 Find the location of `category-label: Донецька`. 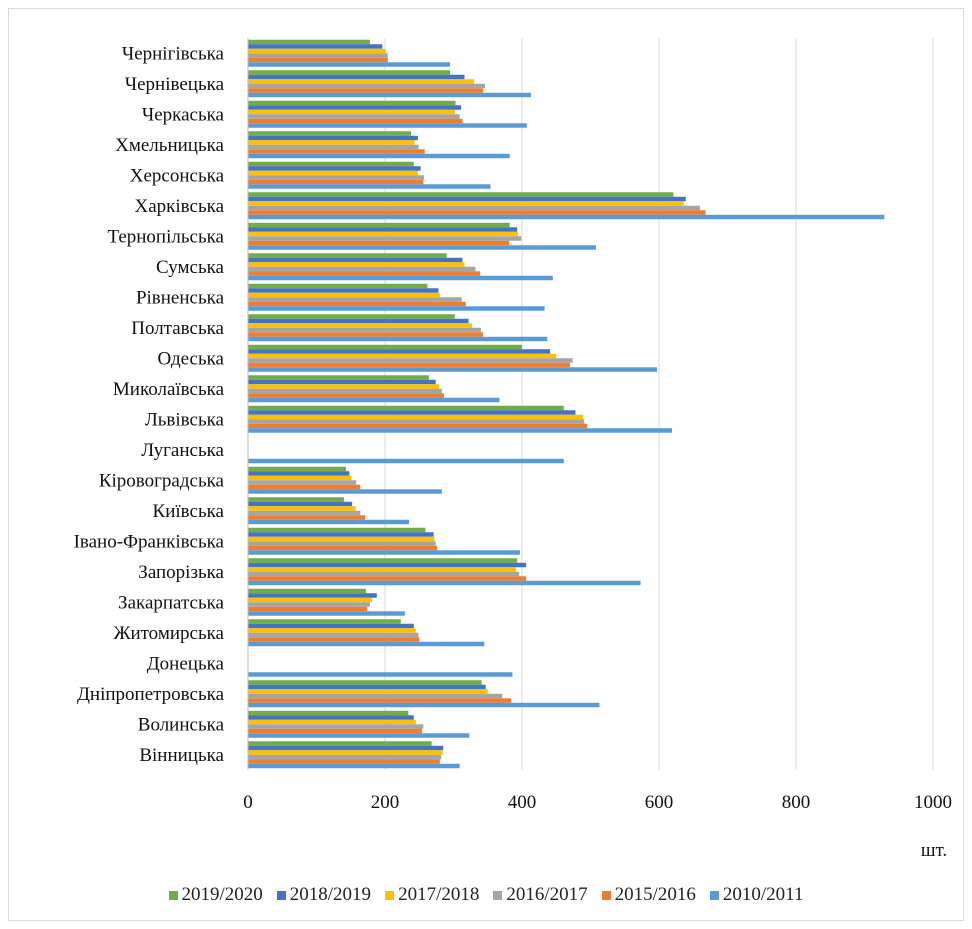

category-label: Донецька is located at coordinates (186, 663).